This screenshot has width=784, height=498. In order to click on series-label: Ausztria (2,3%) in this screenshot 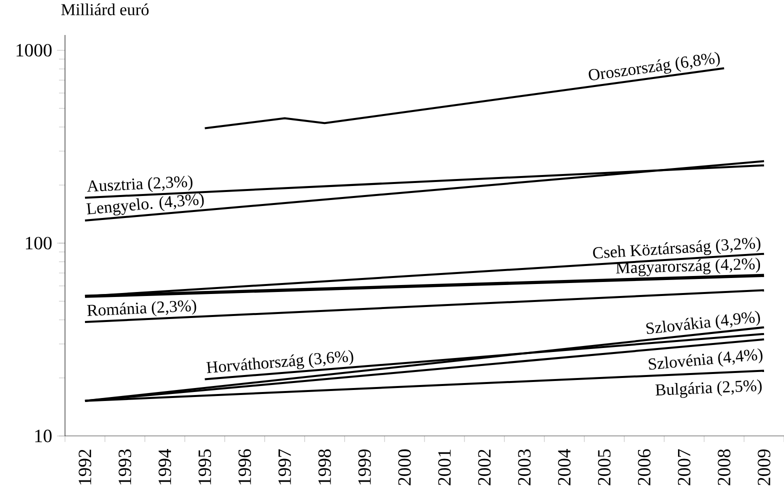, I will do `click(139, 183)`.